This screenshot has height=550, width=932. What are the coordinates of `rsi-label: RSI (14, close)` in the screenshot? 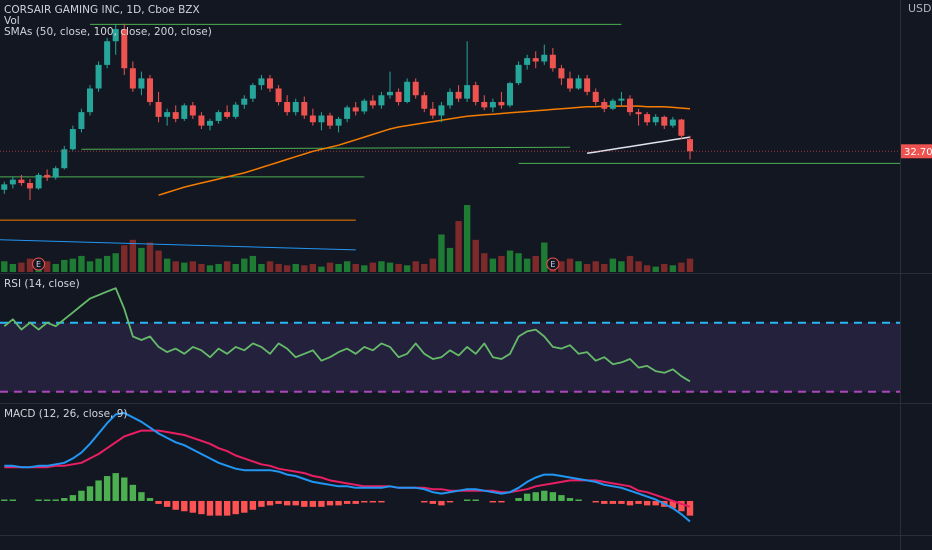 It's located at (42, 284).